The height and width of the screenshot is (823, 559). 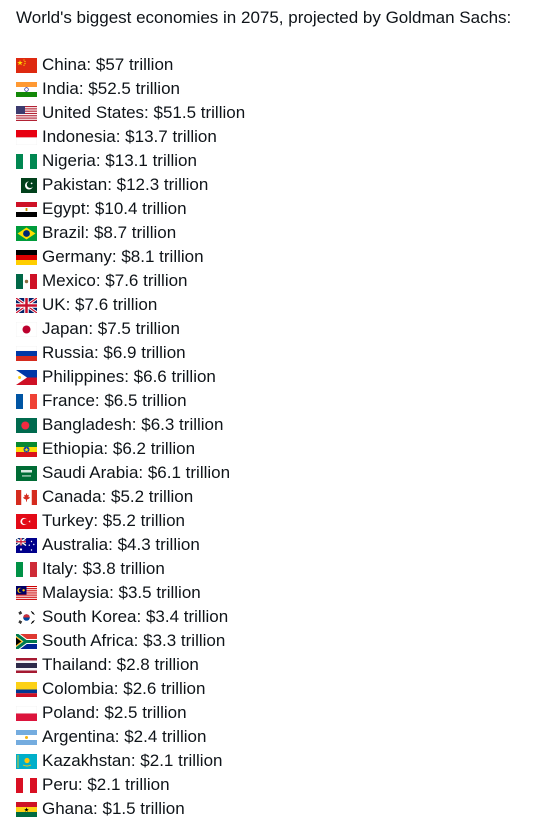 I want to click on list-item: Colombia: $2.6 trillion, so click(x=130, y=689).